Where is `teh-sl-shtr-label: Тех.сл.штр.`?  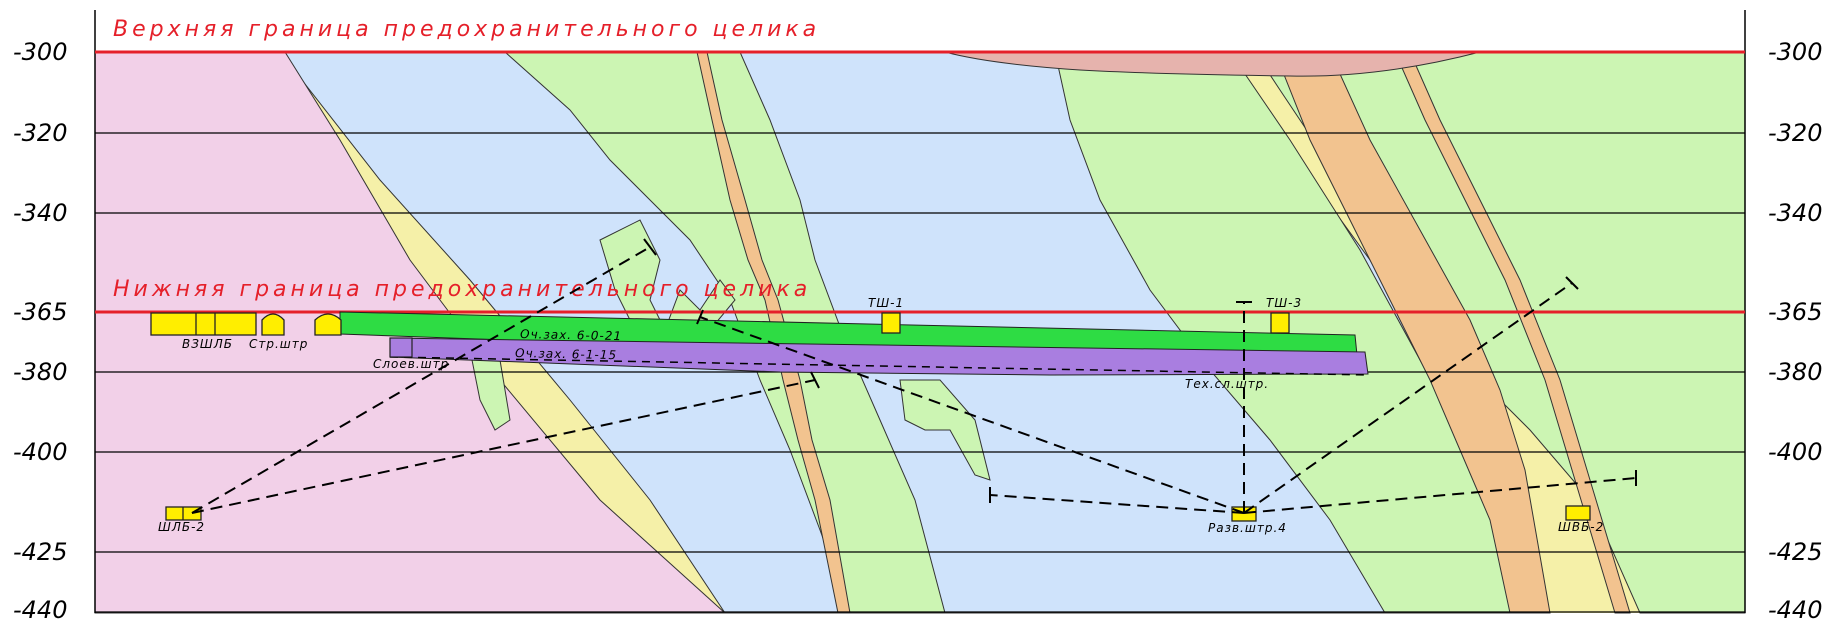
teh-sl-shtr-label: Тех.сл.штр. is located at coordinates (1227, 384).